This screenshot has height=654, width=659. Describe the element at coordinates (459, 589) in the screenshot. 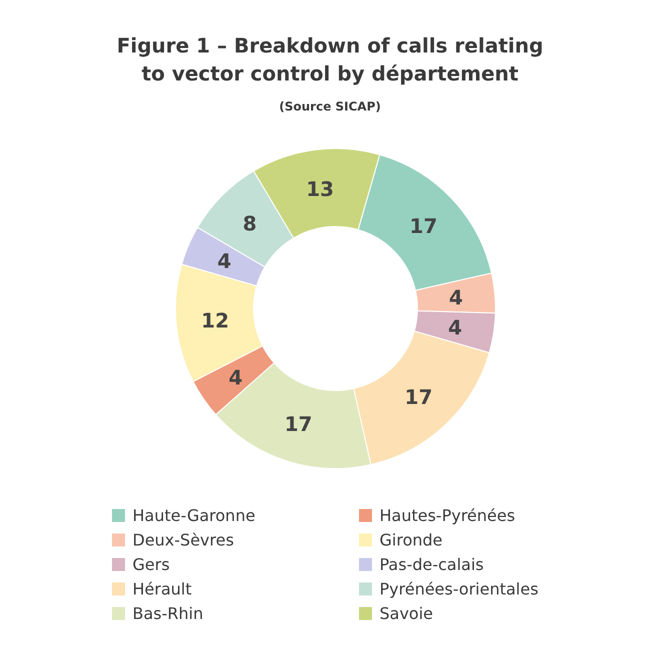

I see `legend-label: Pyrénées-orientales` at that location.